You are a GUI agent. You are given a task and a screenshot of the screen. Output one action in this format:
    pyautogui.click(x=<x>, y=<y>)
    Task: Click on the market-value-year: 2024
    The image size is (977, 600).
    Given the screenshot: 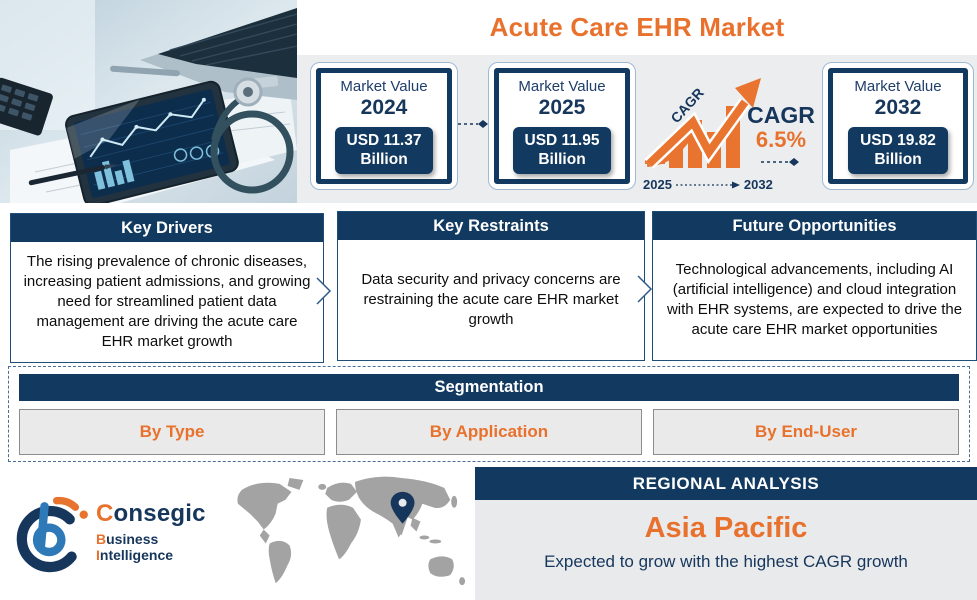 What is the action you would take?
    pyautogui.click(x=384, y=107)
    